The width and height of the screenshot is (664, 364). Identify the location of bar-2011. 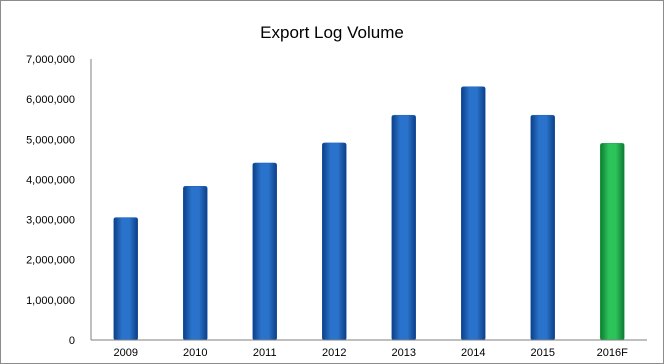
(264, 251).